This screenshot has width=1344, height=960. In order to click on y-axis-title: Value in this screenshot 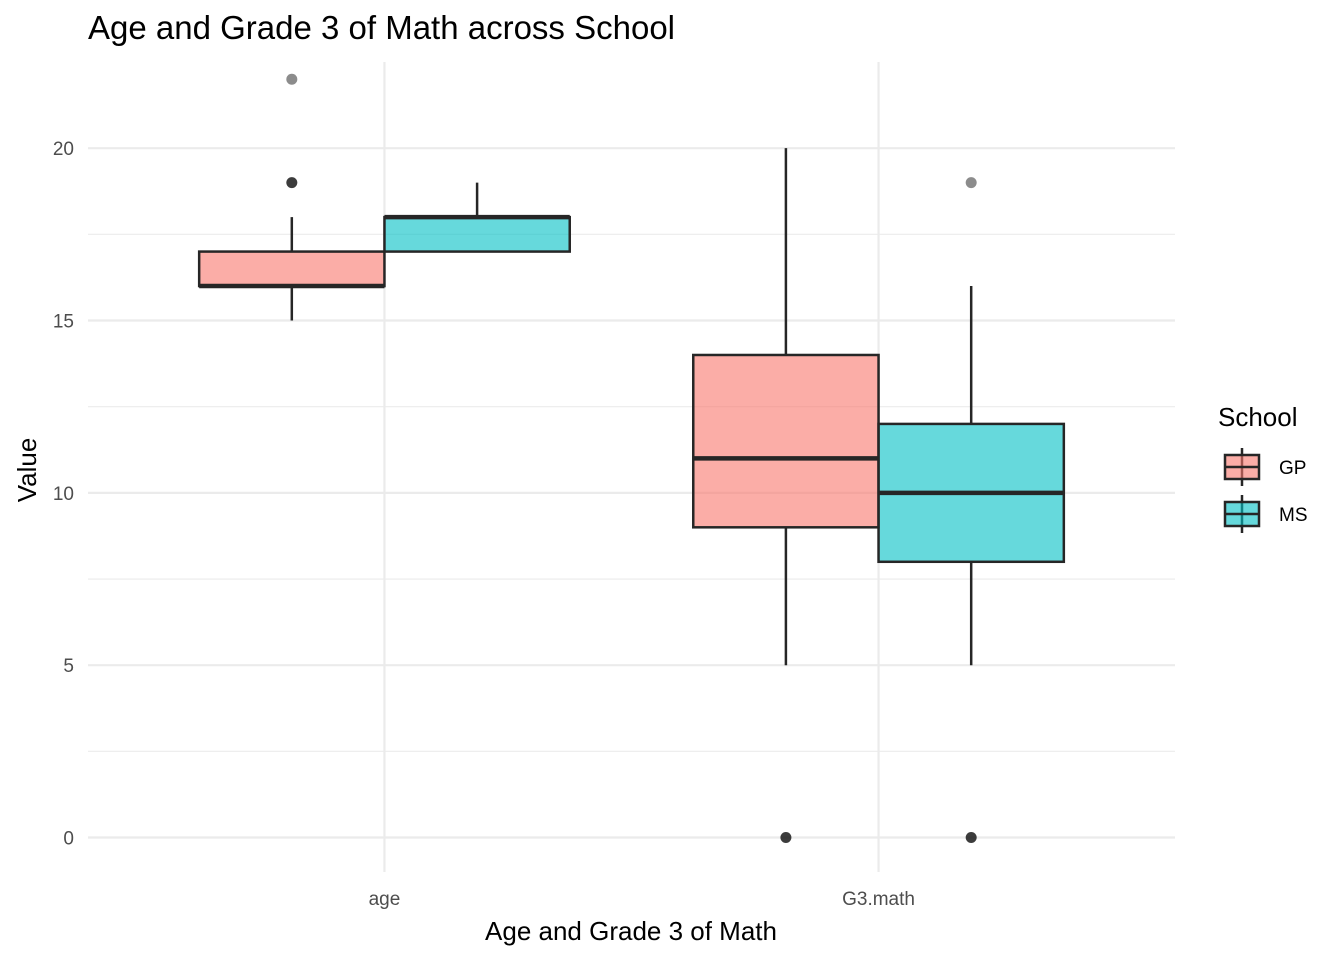, I will do `click(27, 470)`.